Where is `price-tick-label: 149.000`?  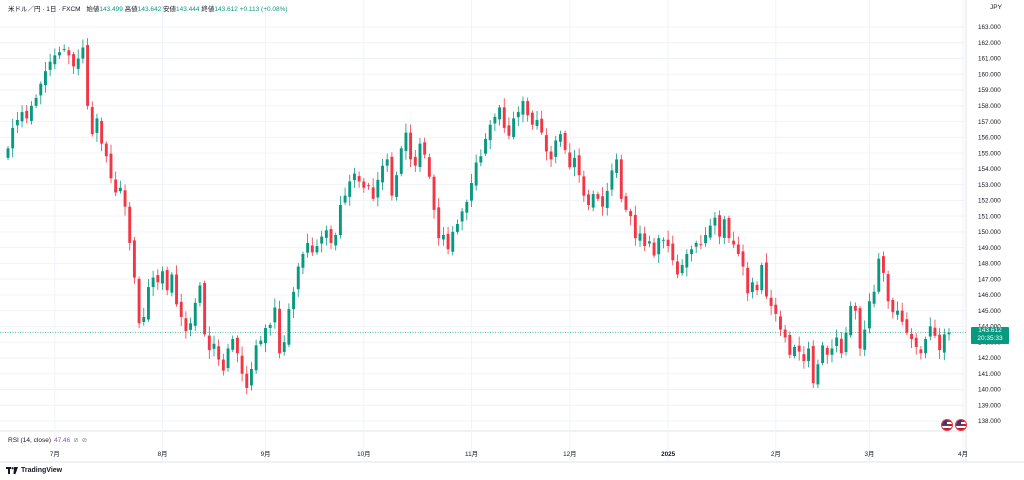
price-tick-label: 149.000 is located at coordinates (989, 248).